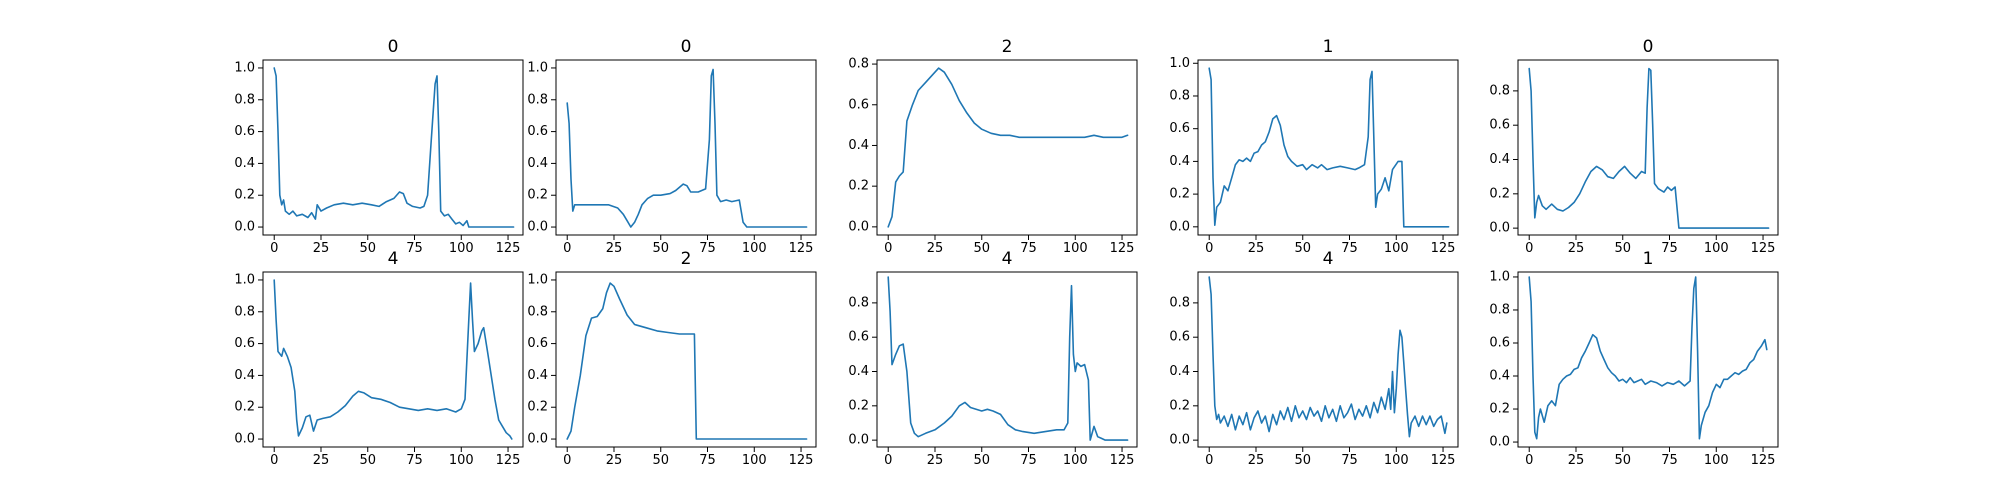 The width and height of the screenshot is (2000, 500). Describe the element at coordinates (1328, 259) in the screenshot. I see `subplot-title: 4` at that location.